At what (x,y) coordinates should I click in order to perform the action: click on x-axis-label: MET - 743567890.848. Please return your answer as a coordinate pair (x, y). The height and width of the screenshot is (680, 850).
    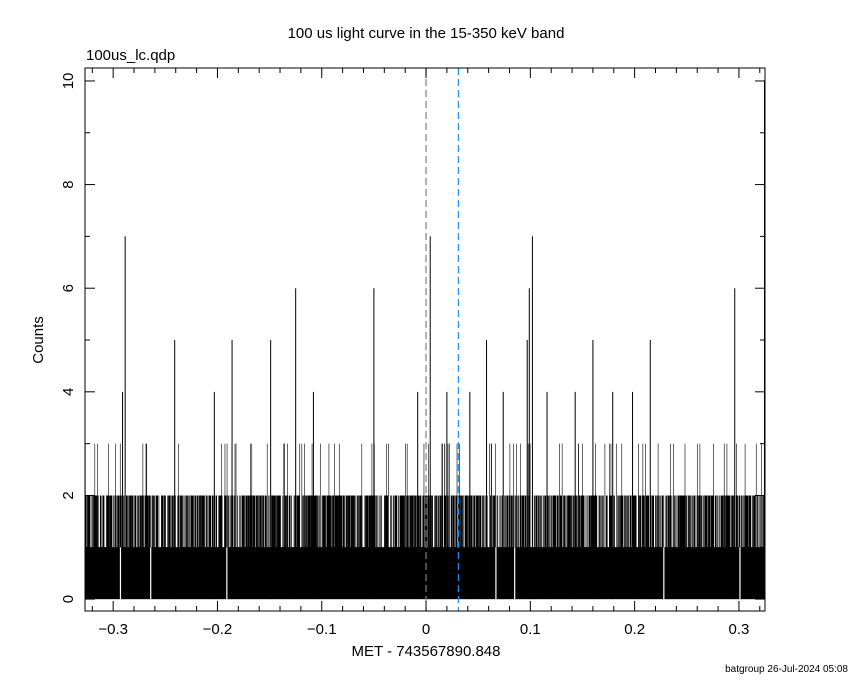
    Looking at the image, I should click on (426, 651).